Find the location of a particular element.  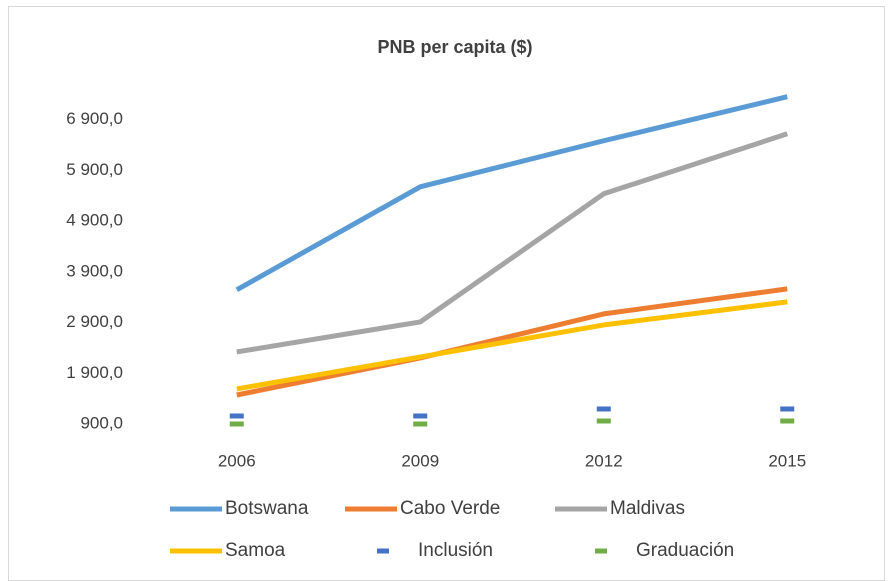

legend-label: Graduación is located at coordinates (685, 550).